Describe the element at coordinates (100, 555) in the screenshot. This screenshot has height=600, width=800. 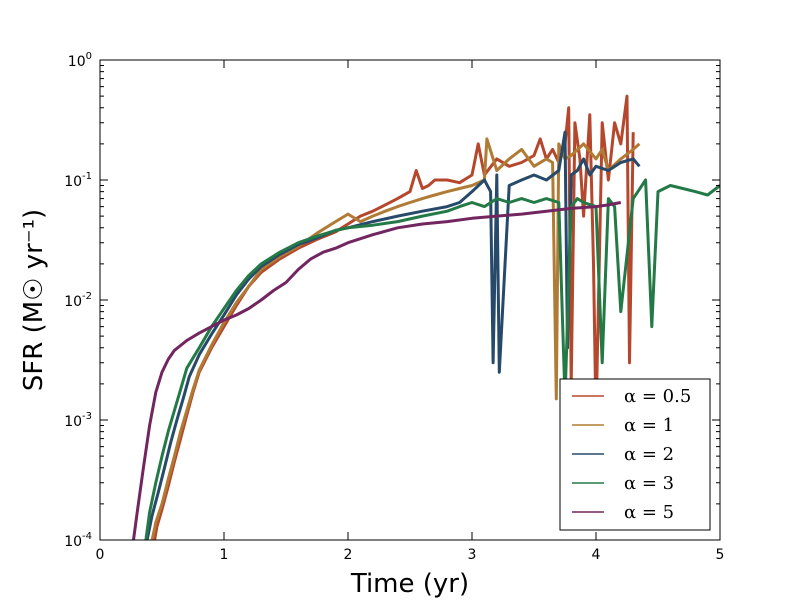
I see `x-tick-label: 0` at that location.